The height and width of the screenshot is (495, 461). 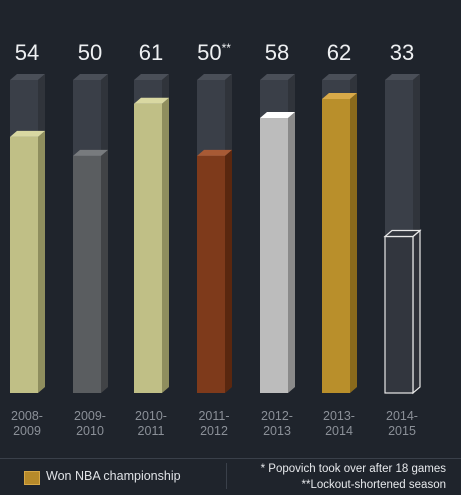 I want to click on value-label: 50**, so click(x=214, y=52).